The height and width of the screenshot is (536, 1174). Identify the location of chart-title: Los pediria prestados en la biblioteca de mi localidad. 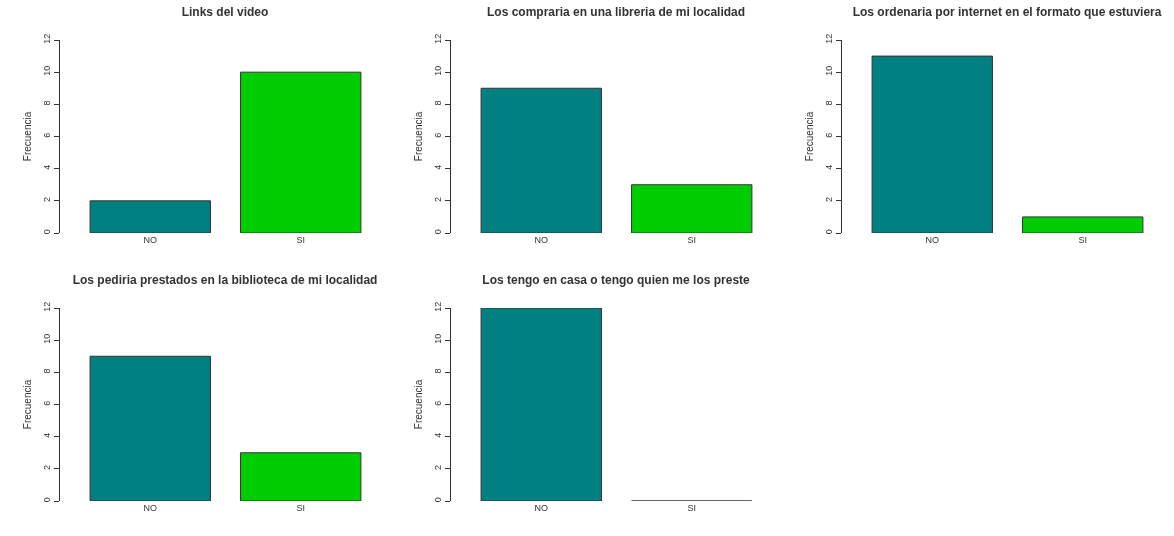
(225, 280).